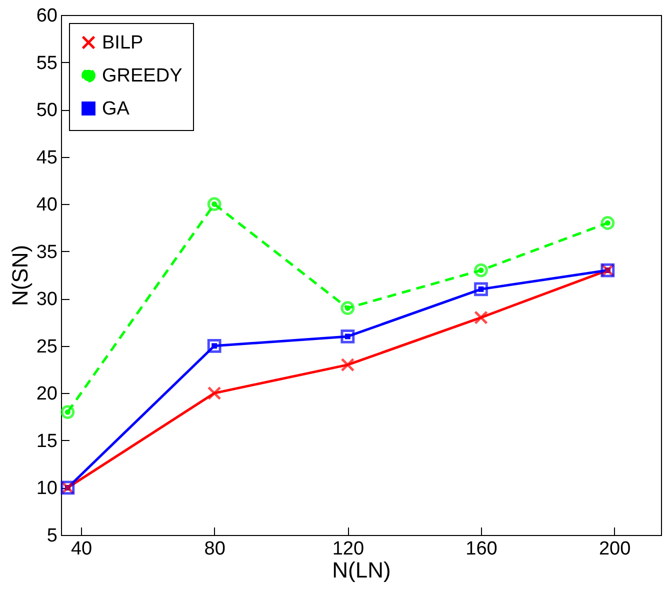 This screenshot has height=599, width=666. What do you see at coordinates (142, 76) in the screenshot?
I see `legend-label: GREEDY` at bounding box center [142, 76].